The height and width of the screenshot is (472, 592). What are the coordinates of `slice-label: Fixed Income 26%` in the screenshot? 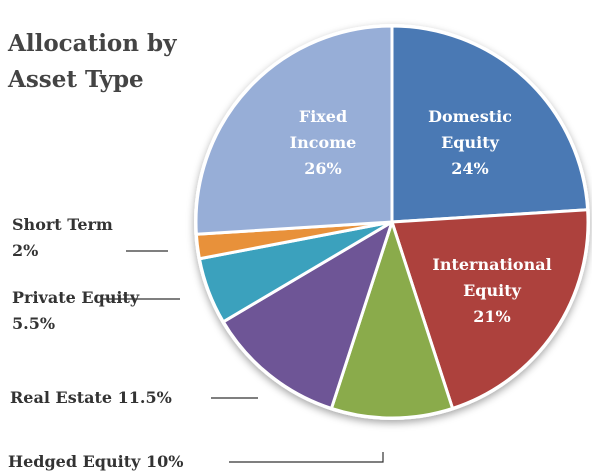 It's located at (323, 143).